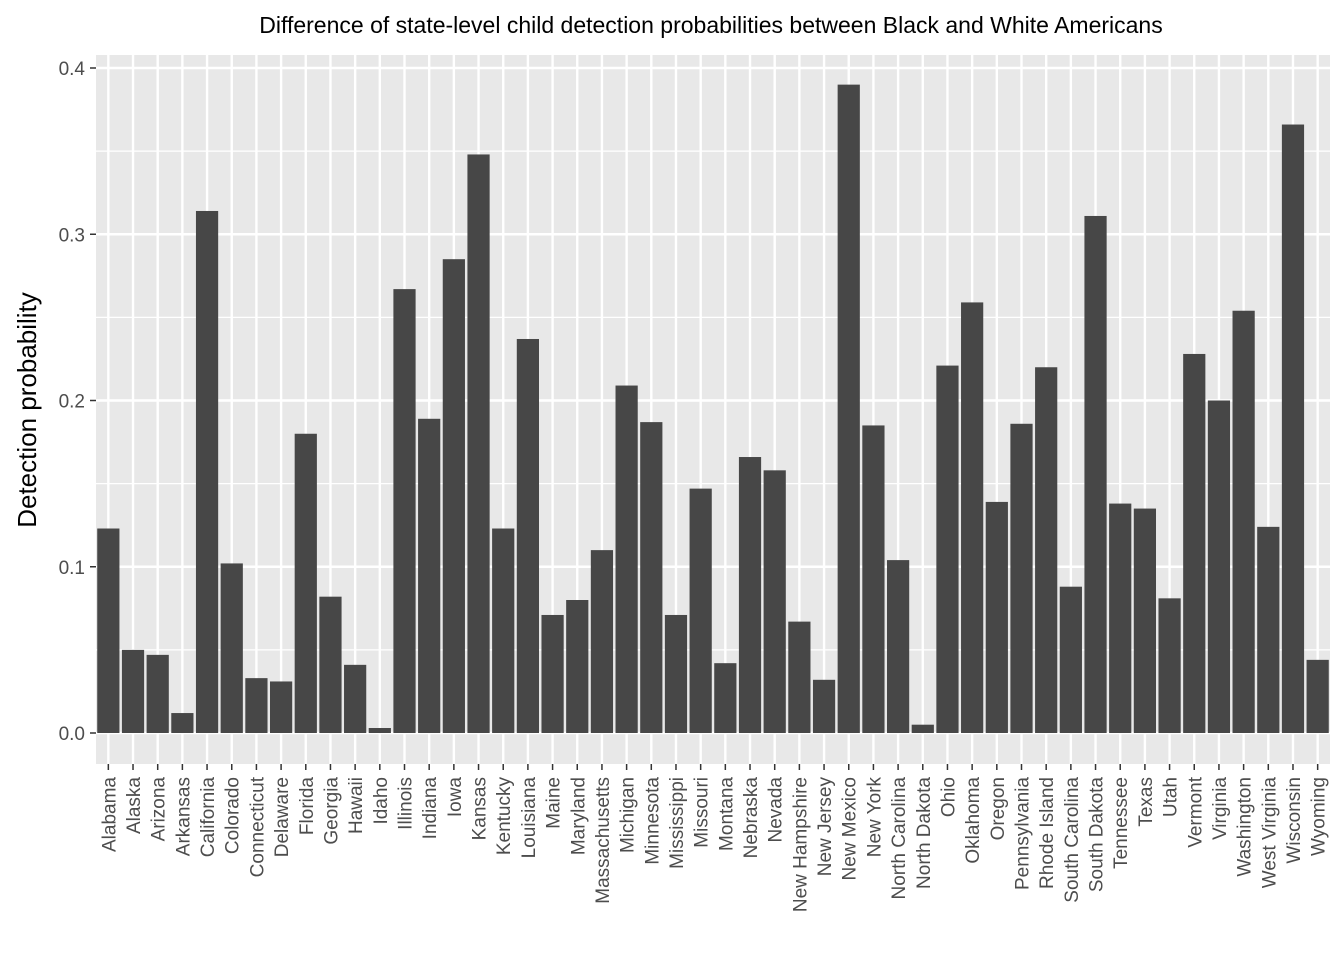  Describe the element at coordinates (282, 817) in the screenshot. I see `x-tick-label: Delaware` at that location.